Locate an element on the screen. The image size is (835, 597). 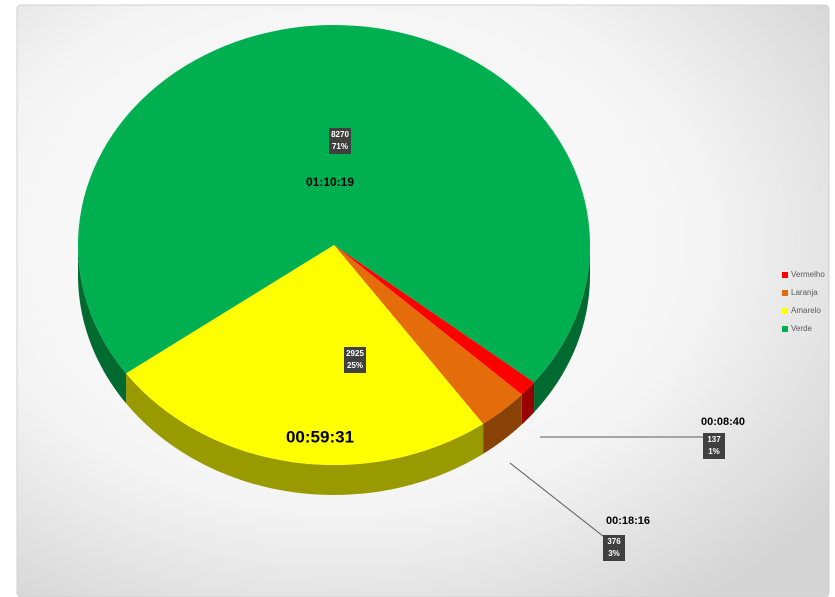
data-label-value: 8270 is located at coordinates (340, 134).